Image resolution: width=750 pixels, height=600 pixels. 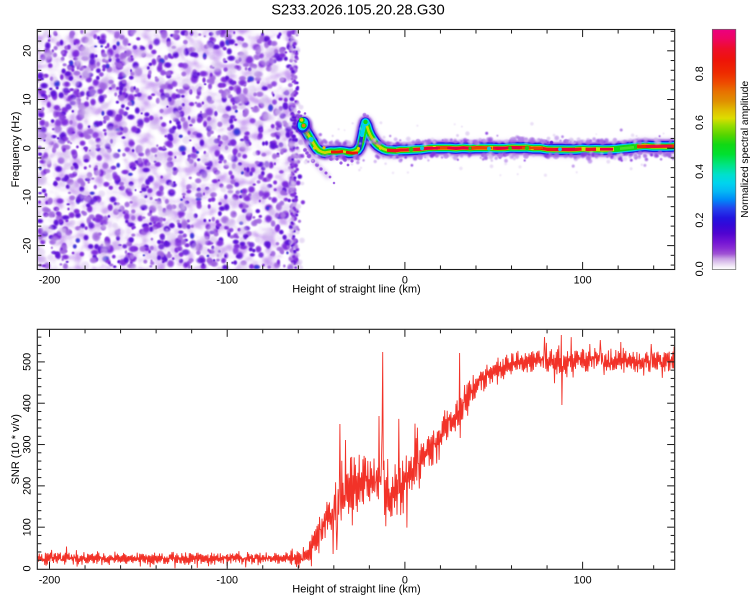 I want to click on svg-text: 0.0, so click(x=700, y=268).